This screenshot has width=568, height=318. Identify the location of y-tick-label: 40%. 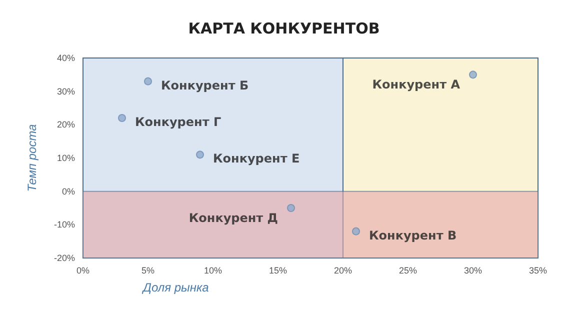
(65, 58).